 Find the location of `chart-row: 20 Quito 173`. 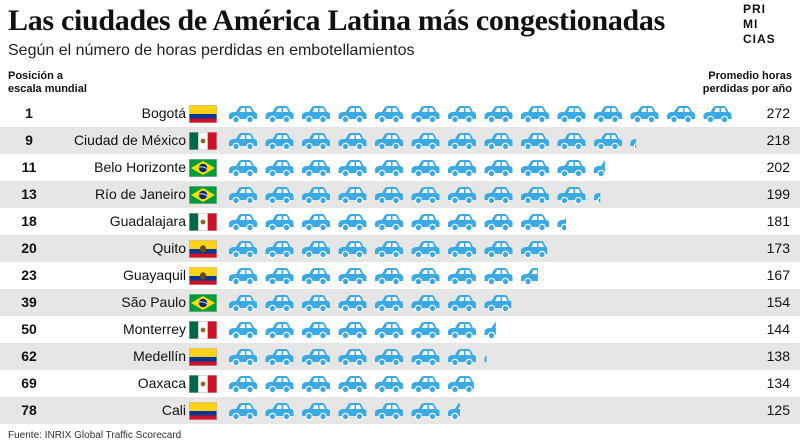

chart-row: 20 Quito 173 is located at coordinates (400, 248).